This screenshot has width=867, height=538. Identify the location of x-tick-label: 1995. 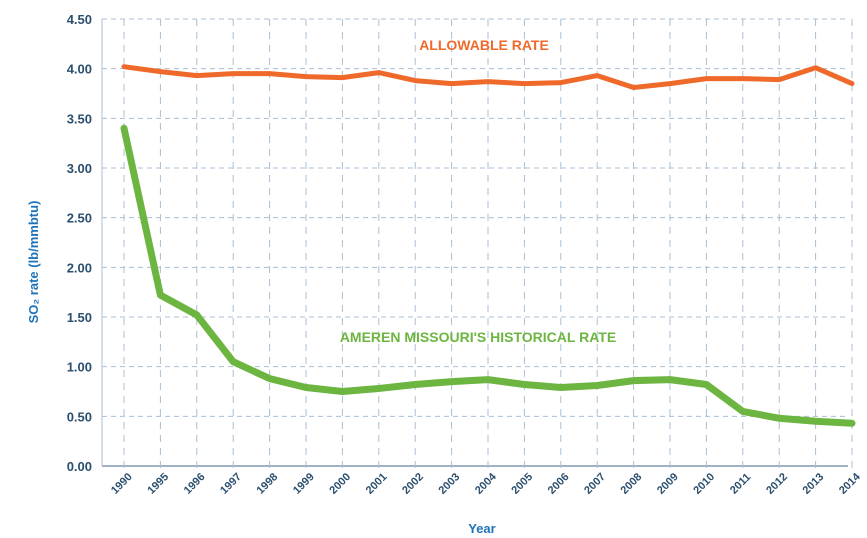
(158, 484).